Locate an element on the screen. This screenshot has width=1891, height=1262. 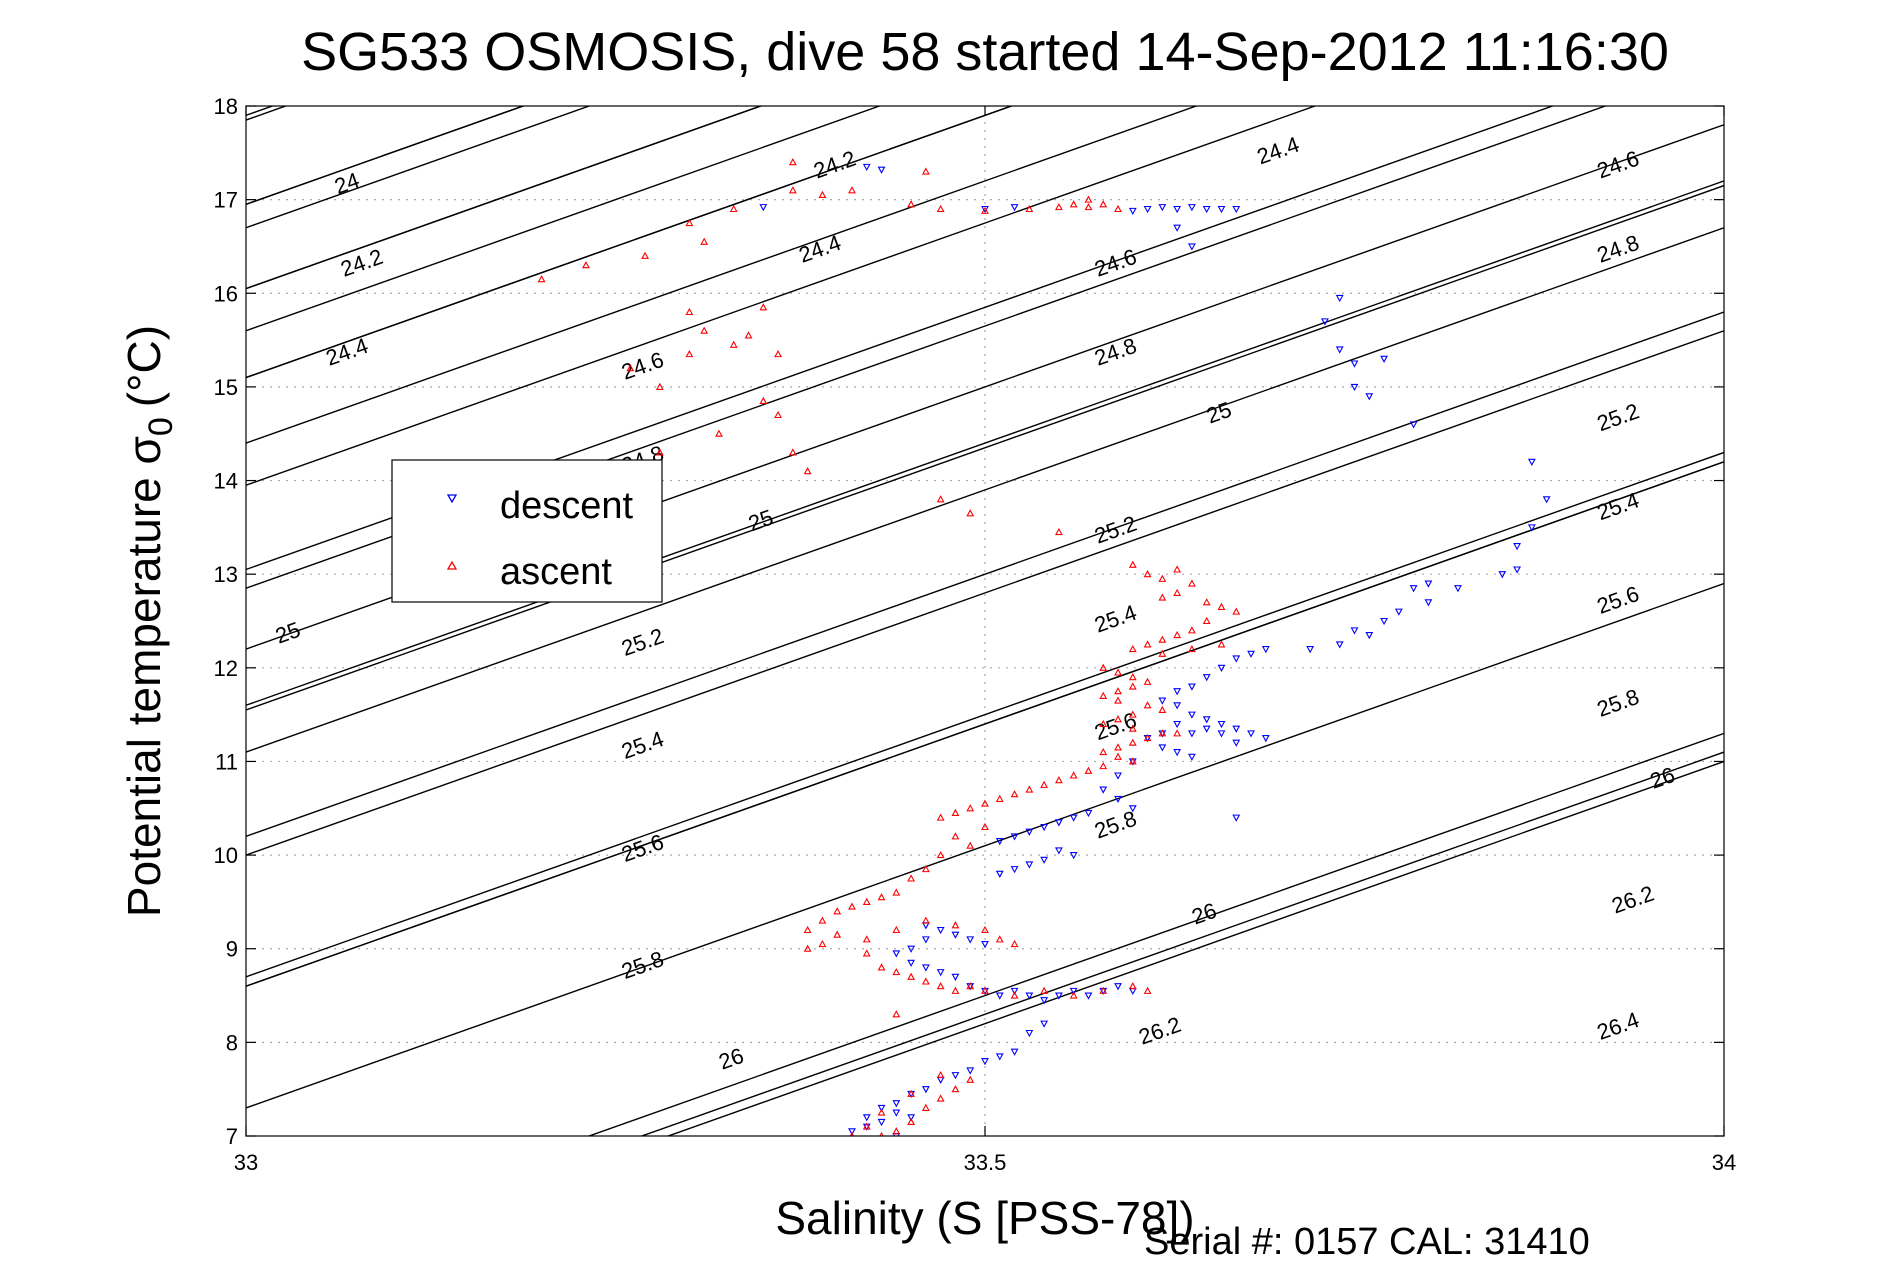
isopycnal-label-23: 25.6 is located at coordinates (1618, 600).